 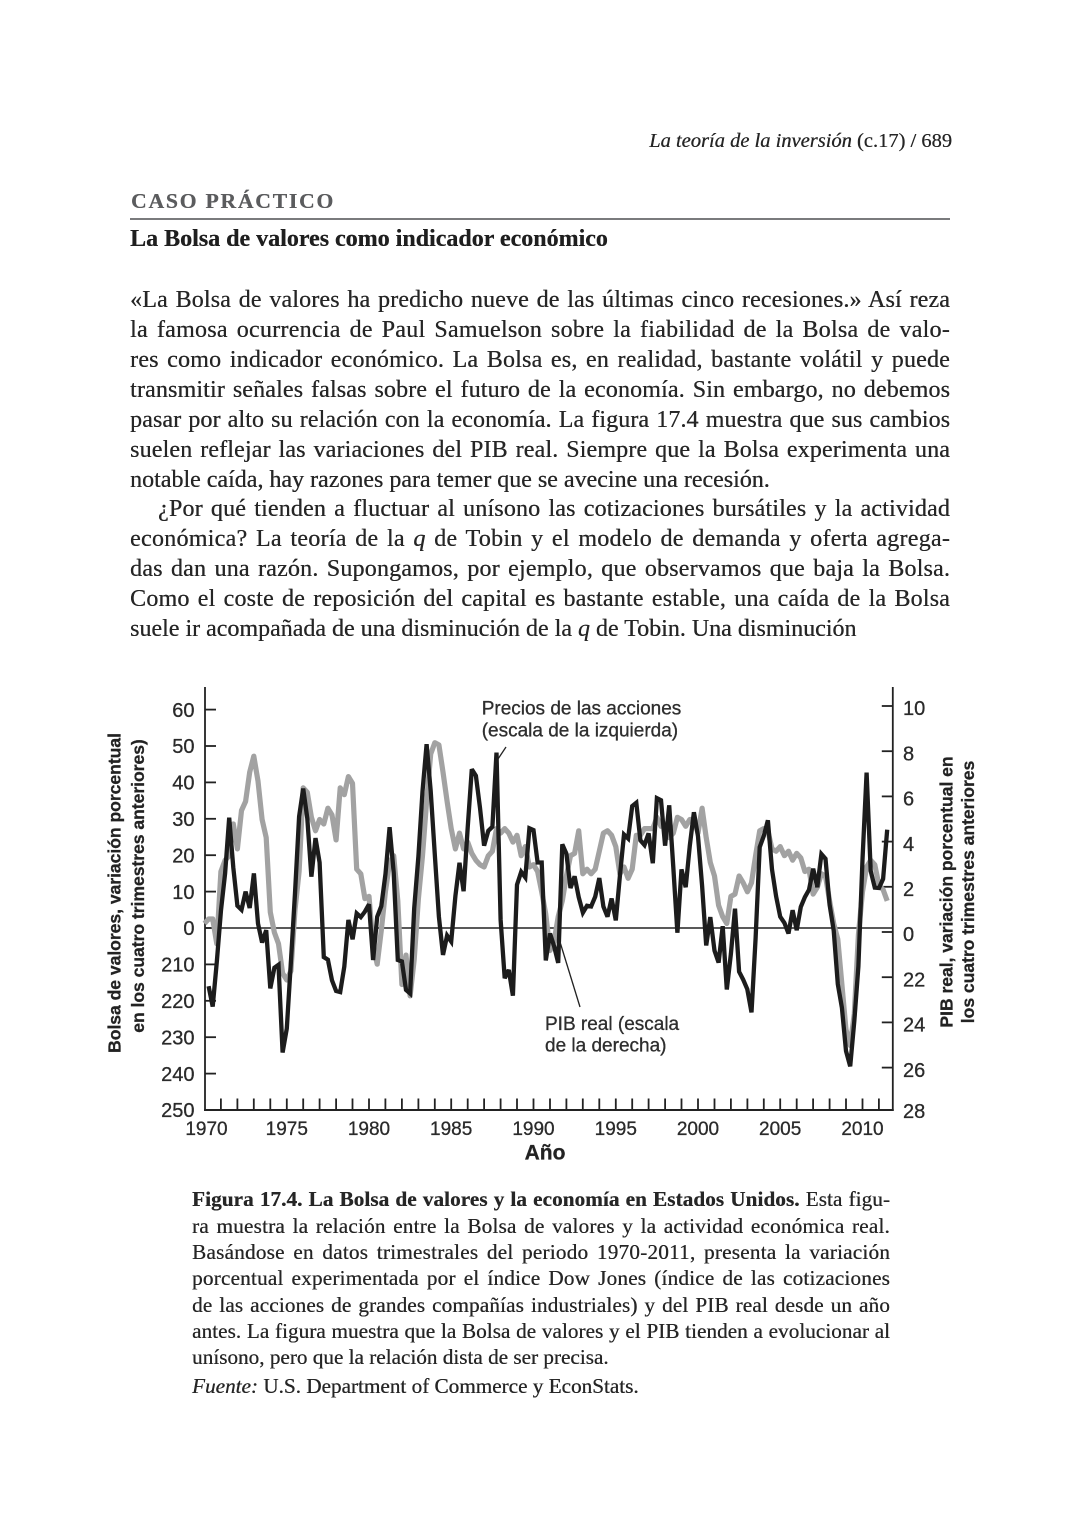 What do you see at coordinates (968, 892) in the screenshot?
I see `svg-text:los cuatro trimestres anterior: los cuatro trimestres anteriores` at bounding box center [968, 892].